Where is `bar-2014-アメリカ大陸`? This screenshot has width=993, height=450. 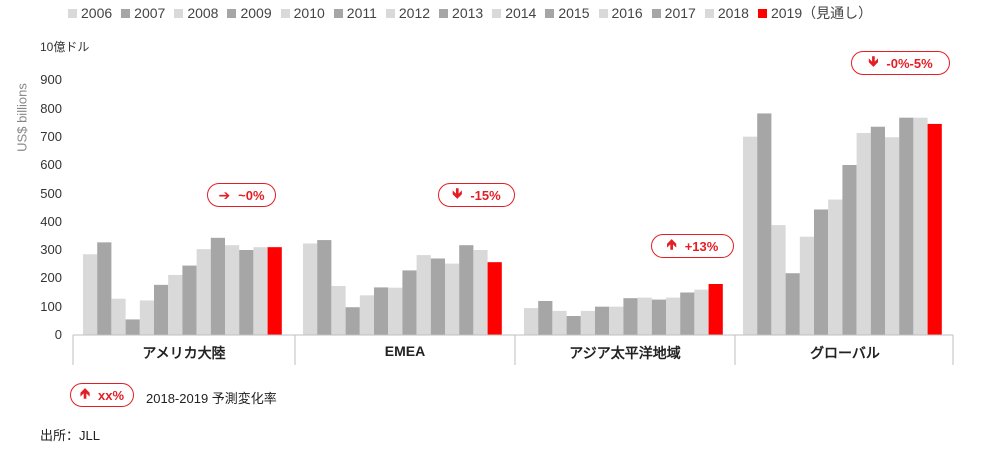 bar-2014-アメリカ大陸 is located at coordinates (203, 292).